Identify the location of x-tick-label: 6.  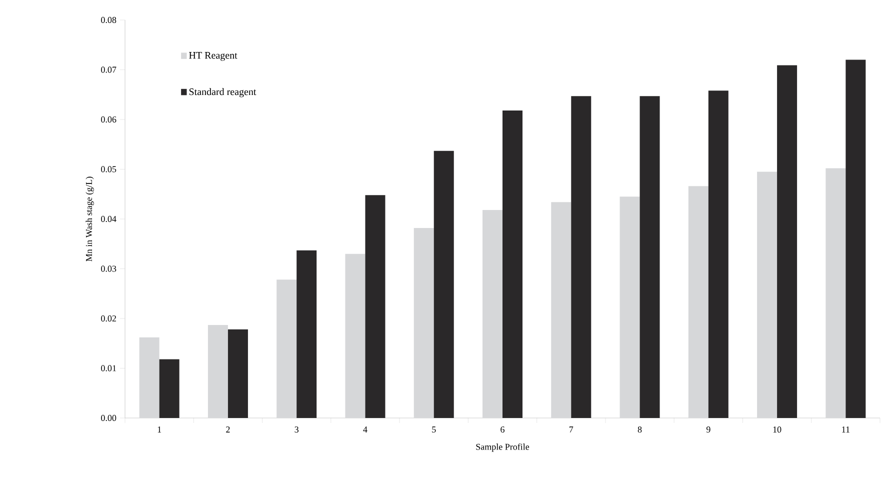
(502, 429).